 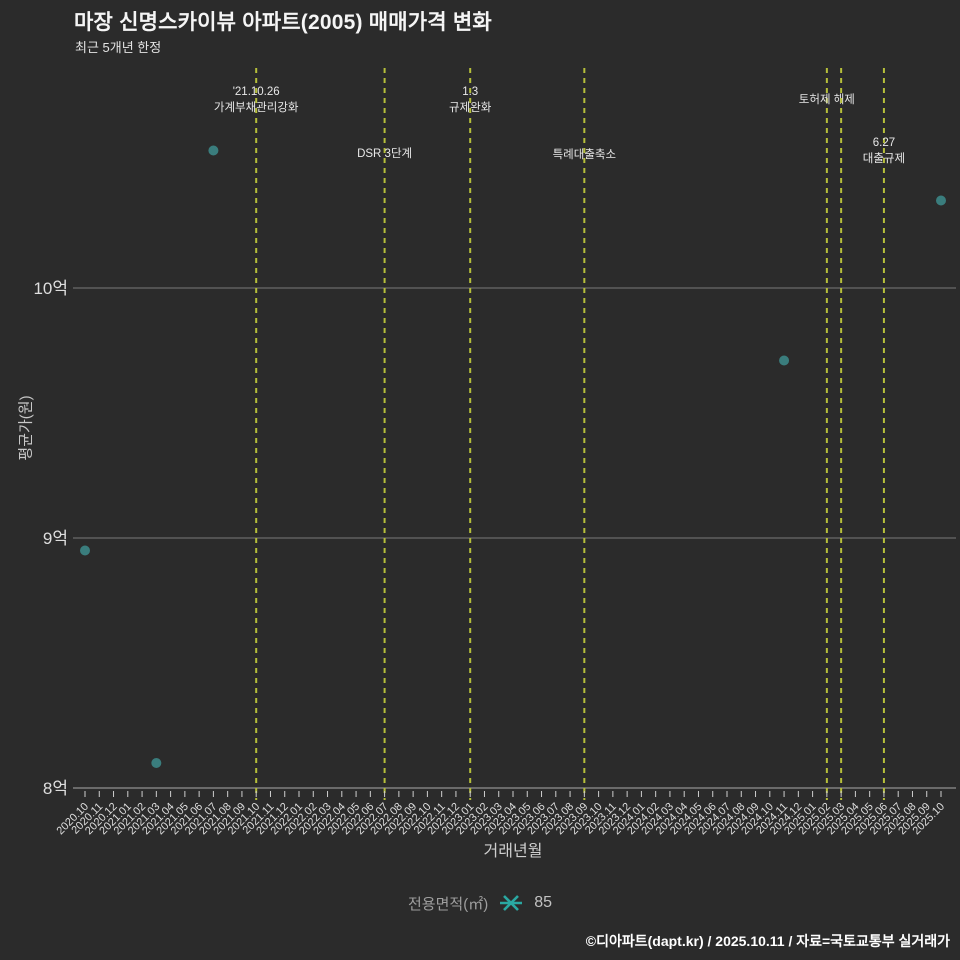 I want to click on event-annotation: 1.3, so click(x=470, y=92).